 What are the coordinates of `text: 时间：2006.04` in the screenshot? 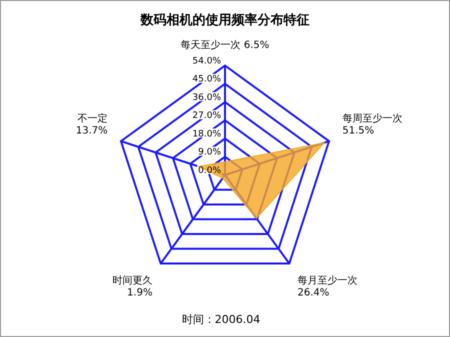 It's located at (221, 319).